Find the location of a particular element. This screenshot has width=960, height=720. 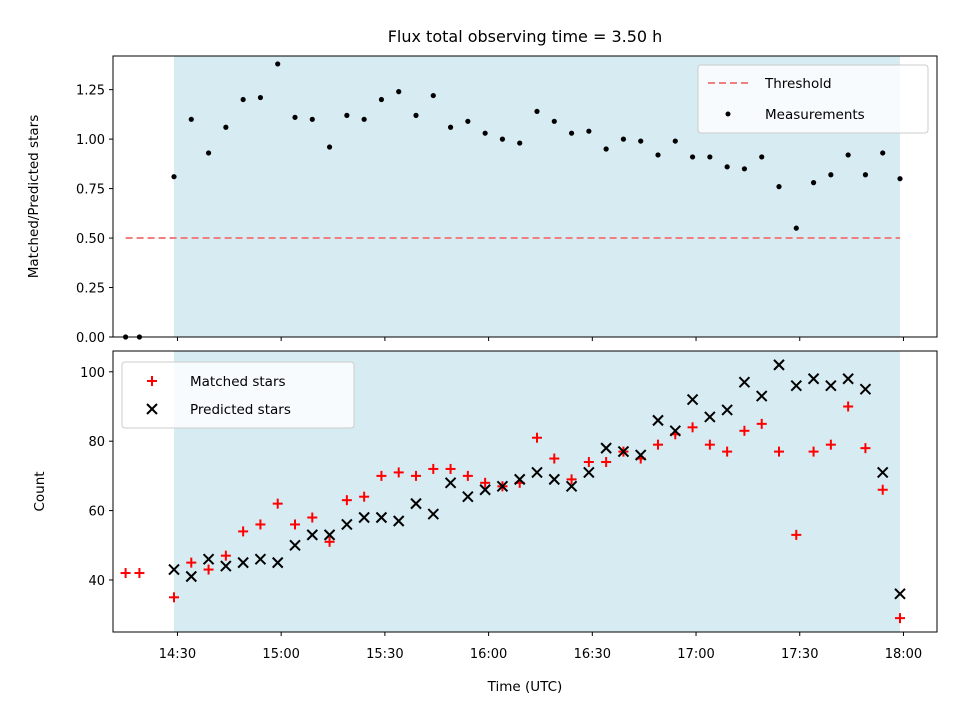

x-tick-label: 15:30 is located at coordinates (384, 654).